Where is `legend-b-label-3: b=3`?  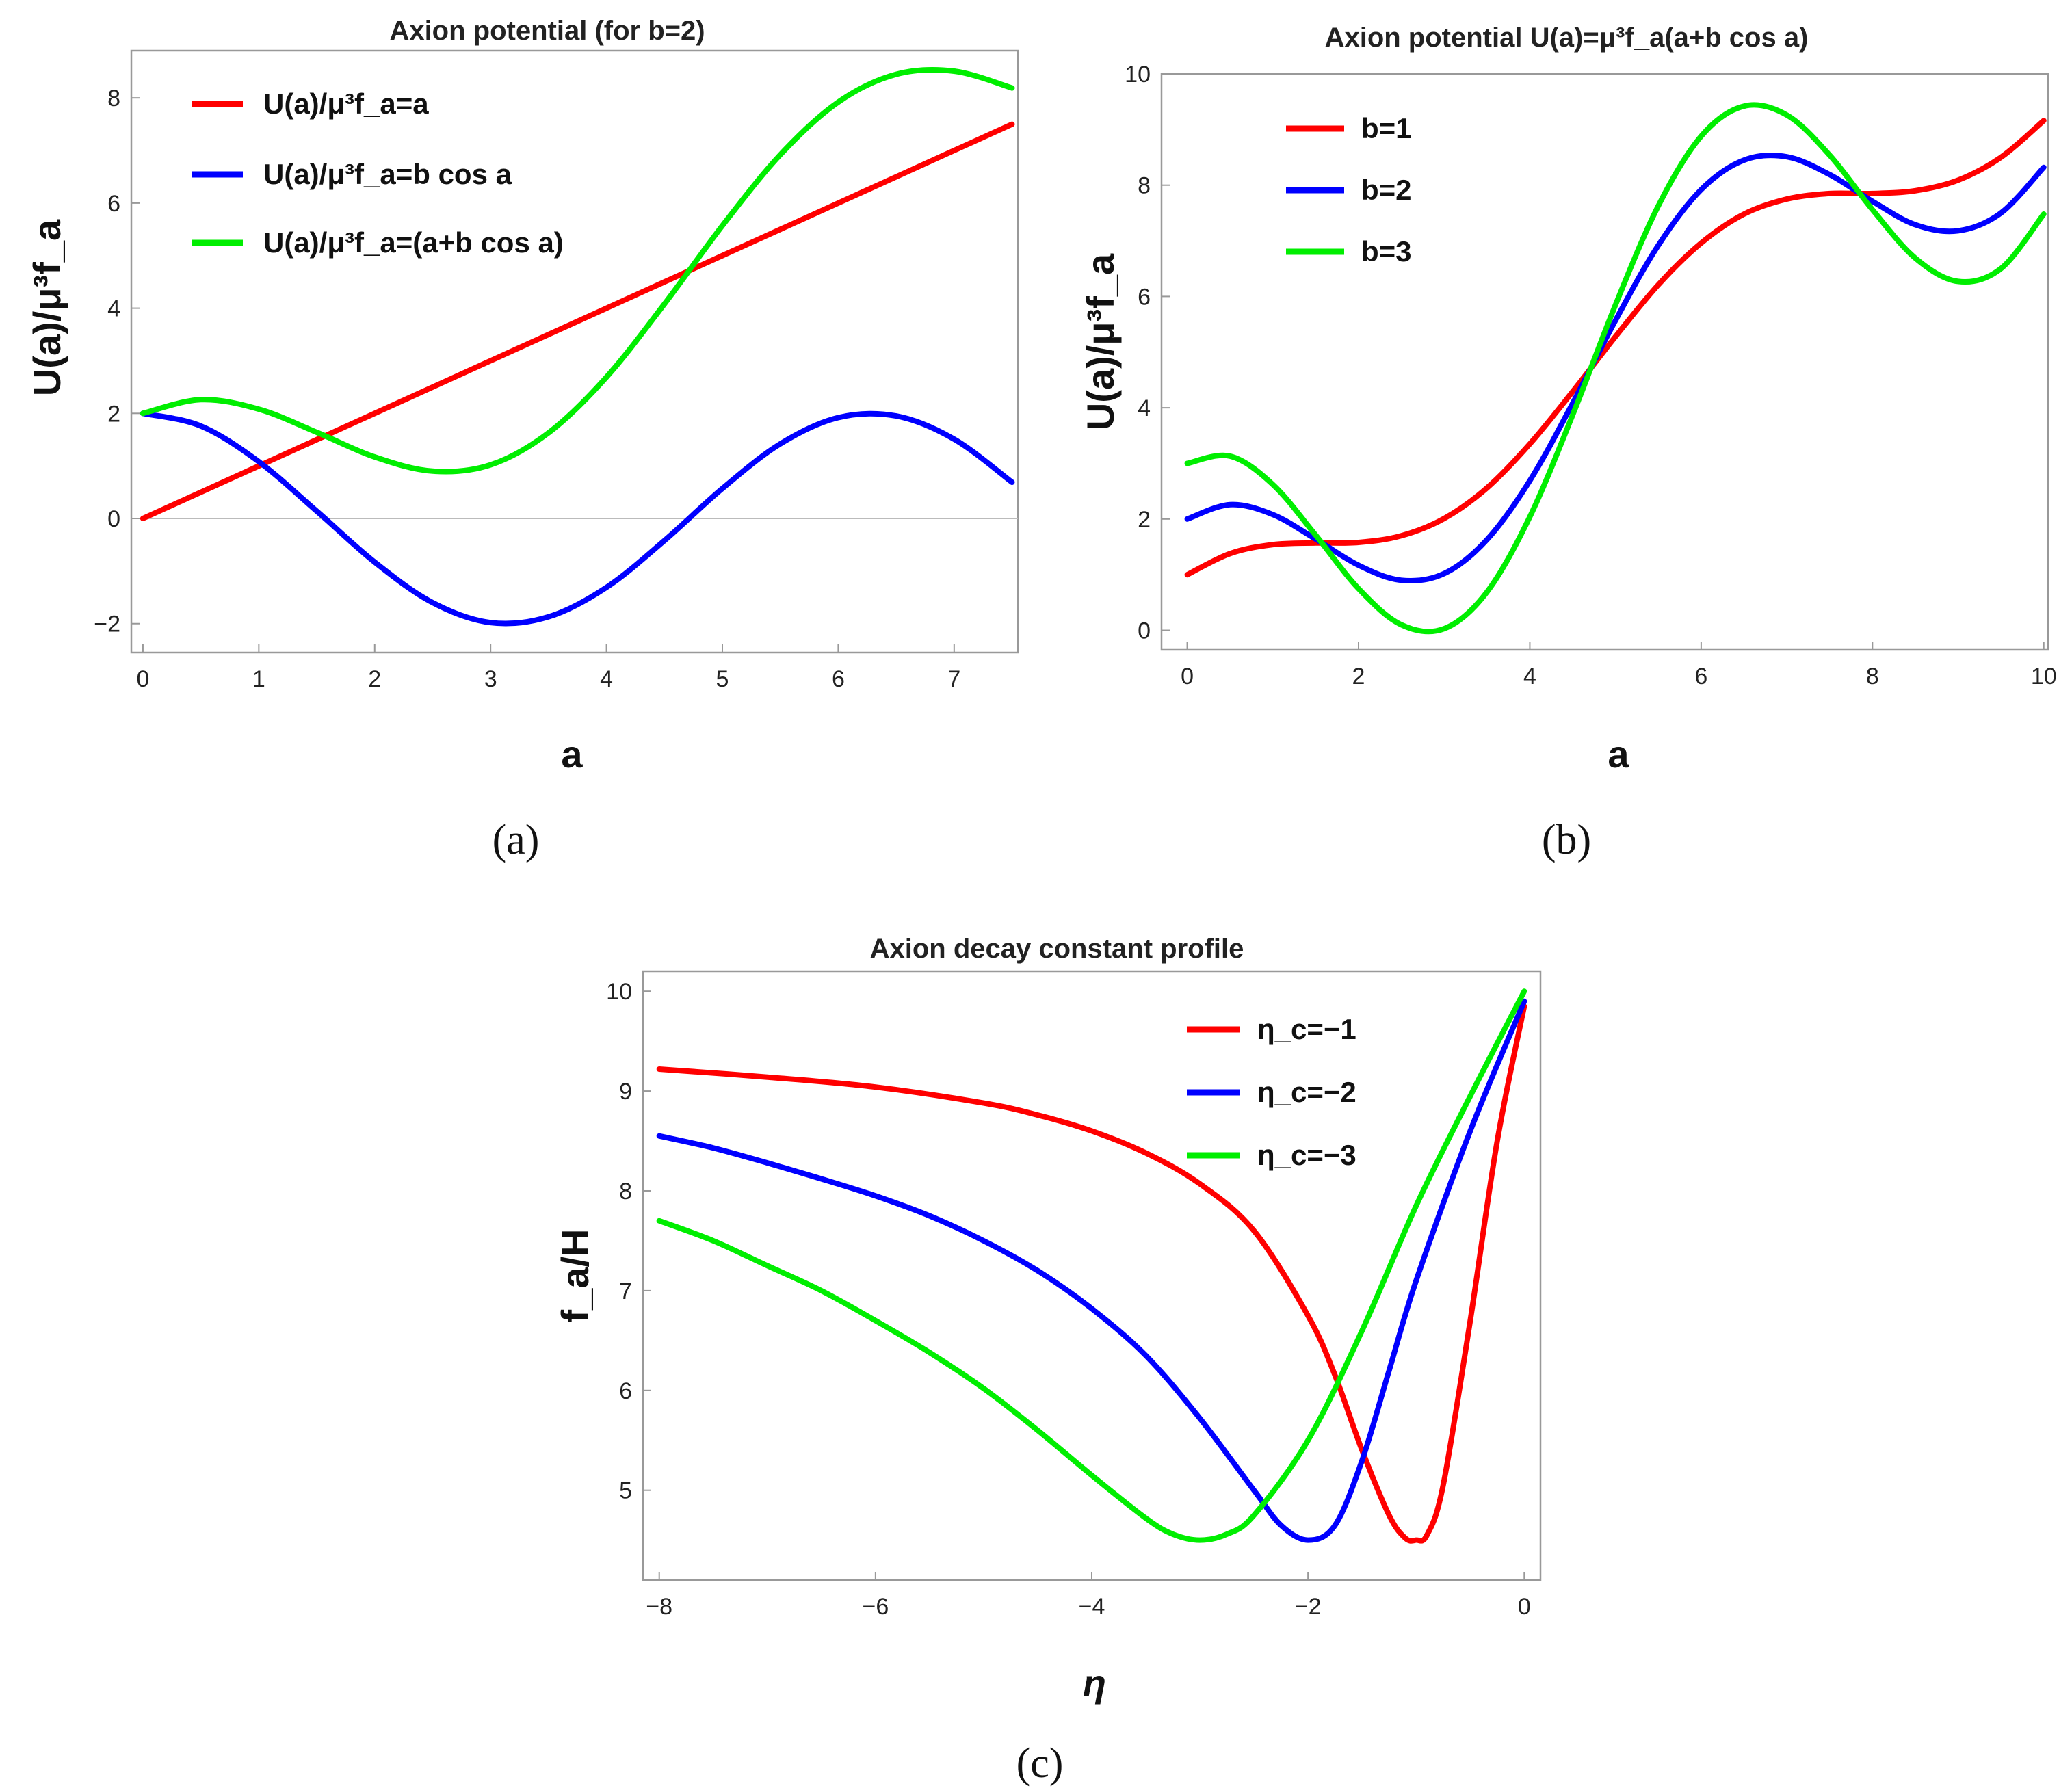
legend-b-label-3: b=3 is located at coordinates (1386, 251).